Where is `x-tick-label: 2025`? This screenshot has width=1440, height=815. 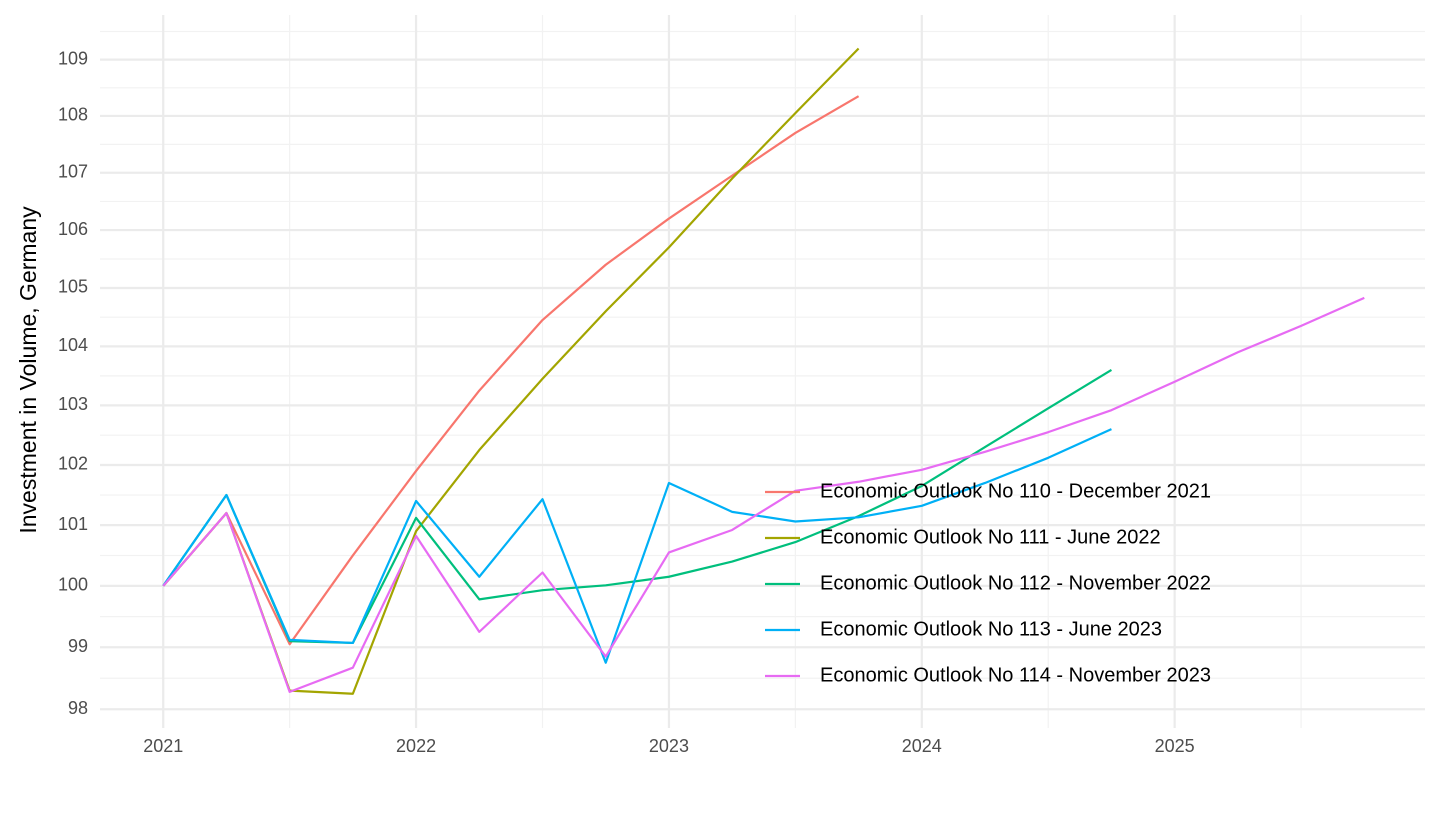
x-tick-label: 2025 is located at coordinates (1175, 746).